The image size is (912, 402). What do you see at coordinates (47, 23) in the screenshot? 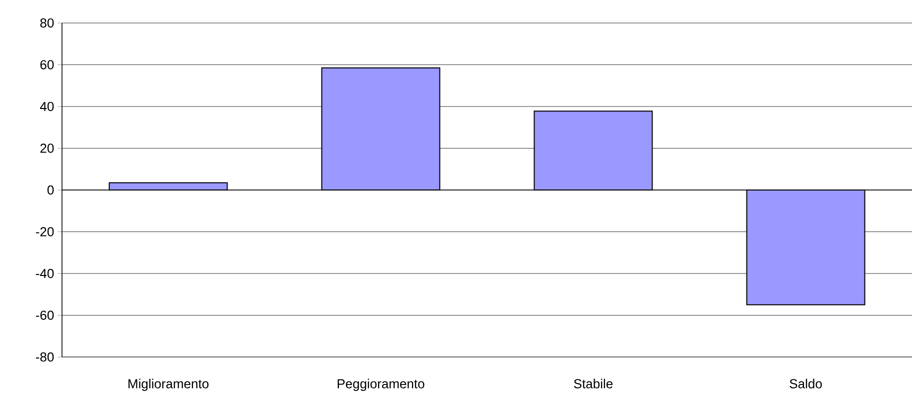
I see `y-tick-label: 80` at bounding box center [47, 23].